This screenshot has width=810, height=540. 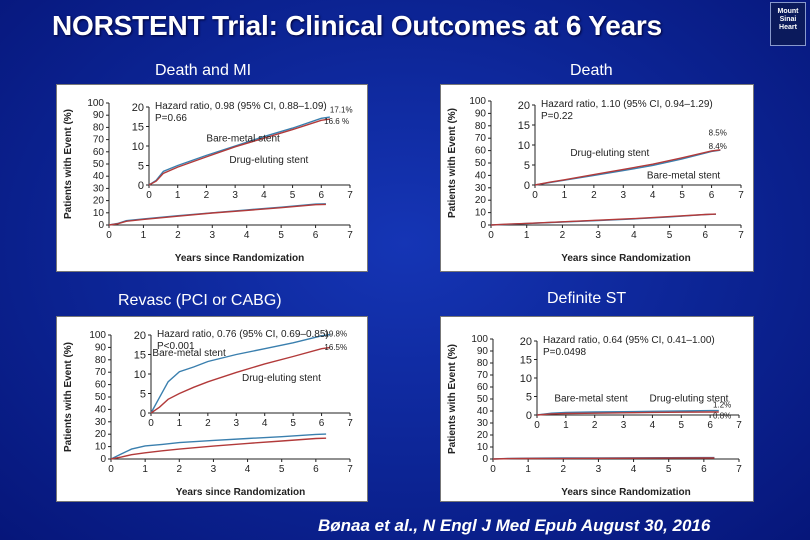 What do you see at coordinates (341, 109) in the screenshot?
I see `end-value-label: 17.1%` at bounding box center [341, 109].